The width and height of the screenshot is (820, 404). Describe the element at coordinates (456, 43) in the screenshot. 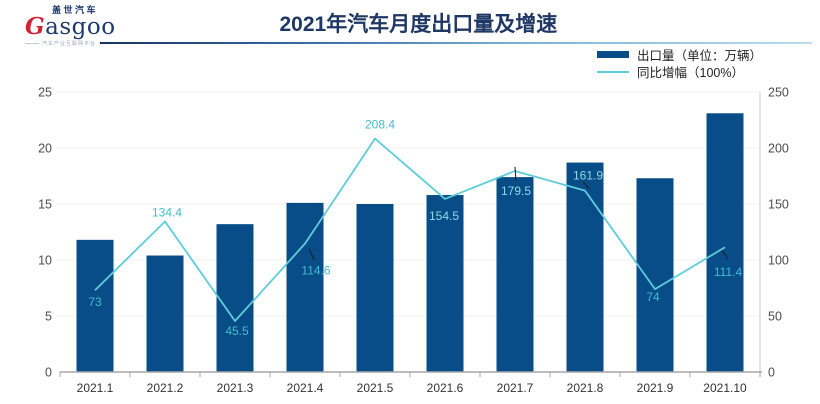

I see `header-divider` at that location.